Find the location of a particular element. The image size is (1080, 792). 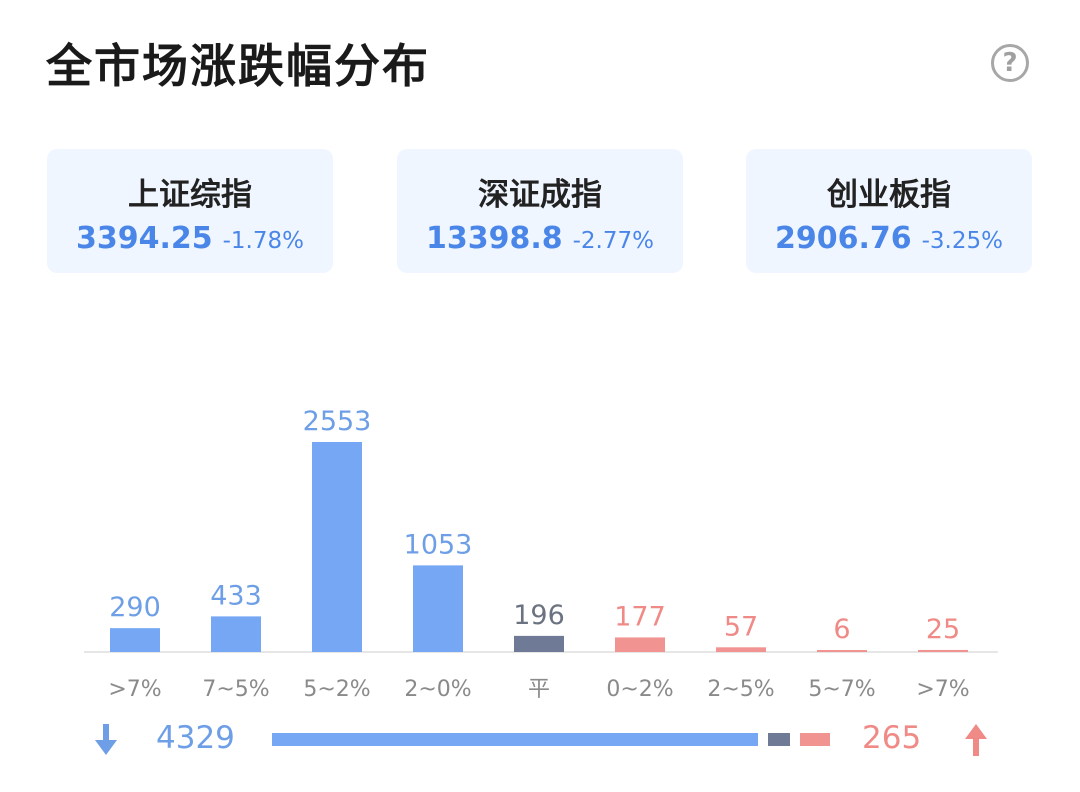

question-circle-icon: ? is located at coordinates (1010, 63).